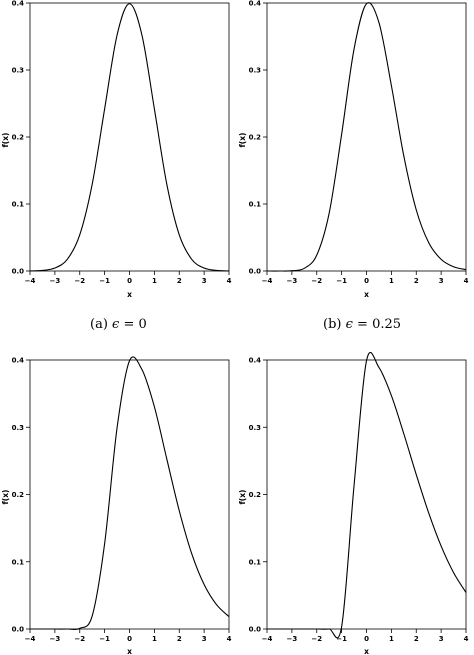 The height and width of the screenshot is (655, 474). Describe the element at coordinates (332, 324) in the screenshot. I see `caption-label: (b)` at that location.